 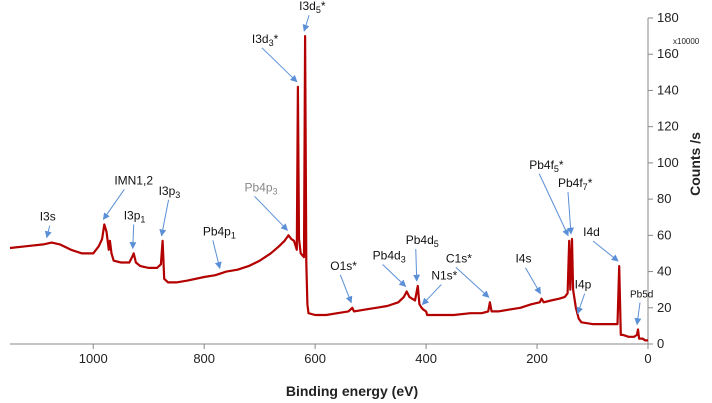 What do you see at coordinates (668, 53) in the screenshot?
I see `y-tick-label: 160` at bounding box center [668, 53].